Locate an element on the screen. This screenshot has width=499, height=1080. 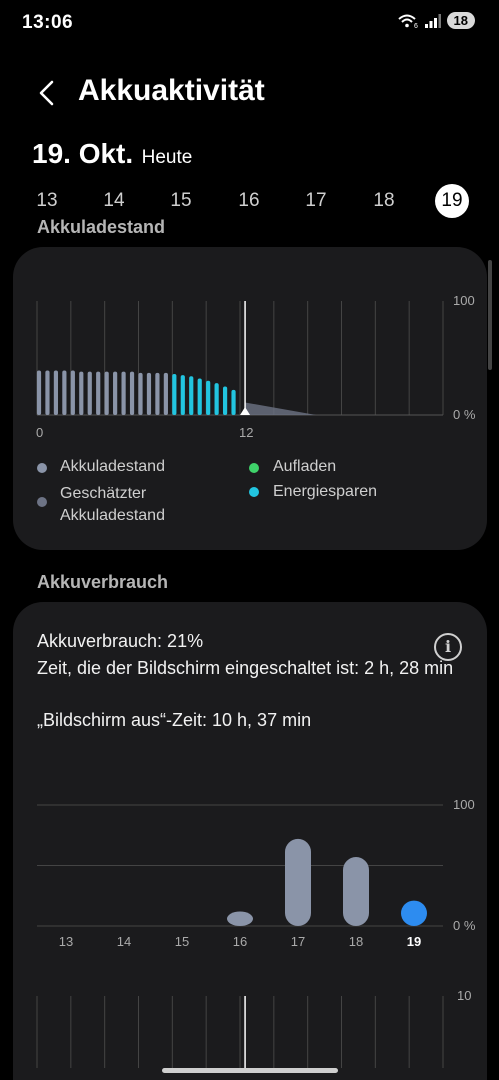
header: Akkuaktivität is located at coordinates (249, 93).